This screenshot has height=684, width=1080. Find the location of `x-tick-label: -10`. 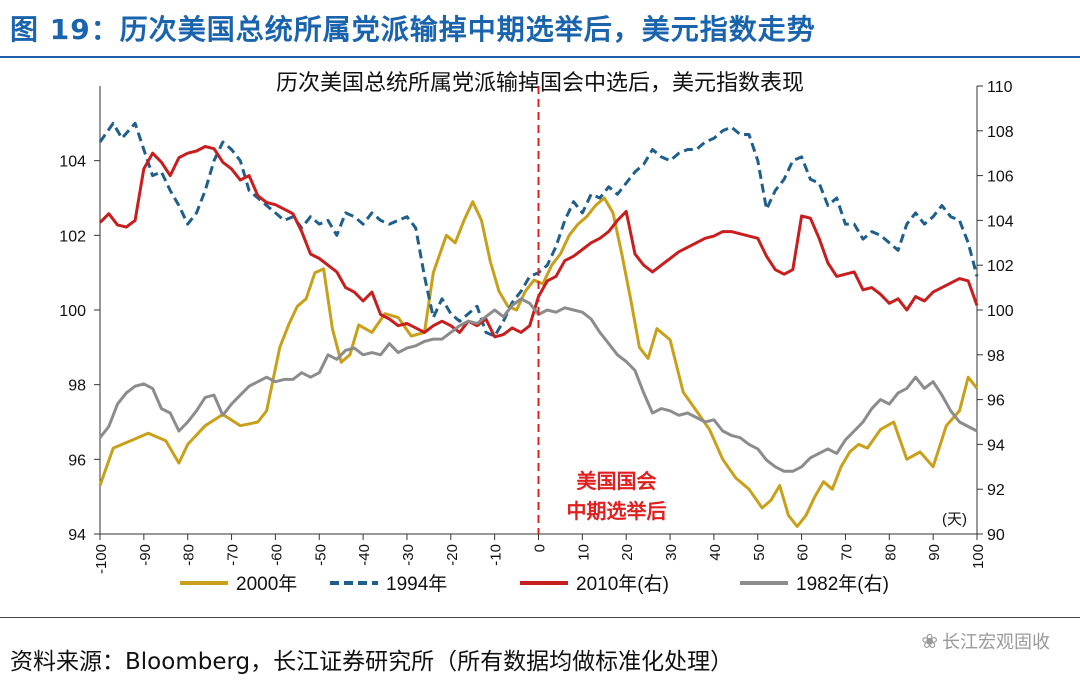

x-tick-label: -10 is located at coordinates (496, 555).